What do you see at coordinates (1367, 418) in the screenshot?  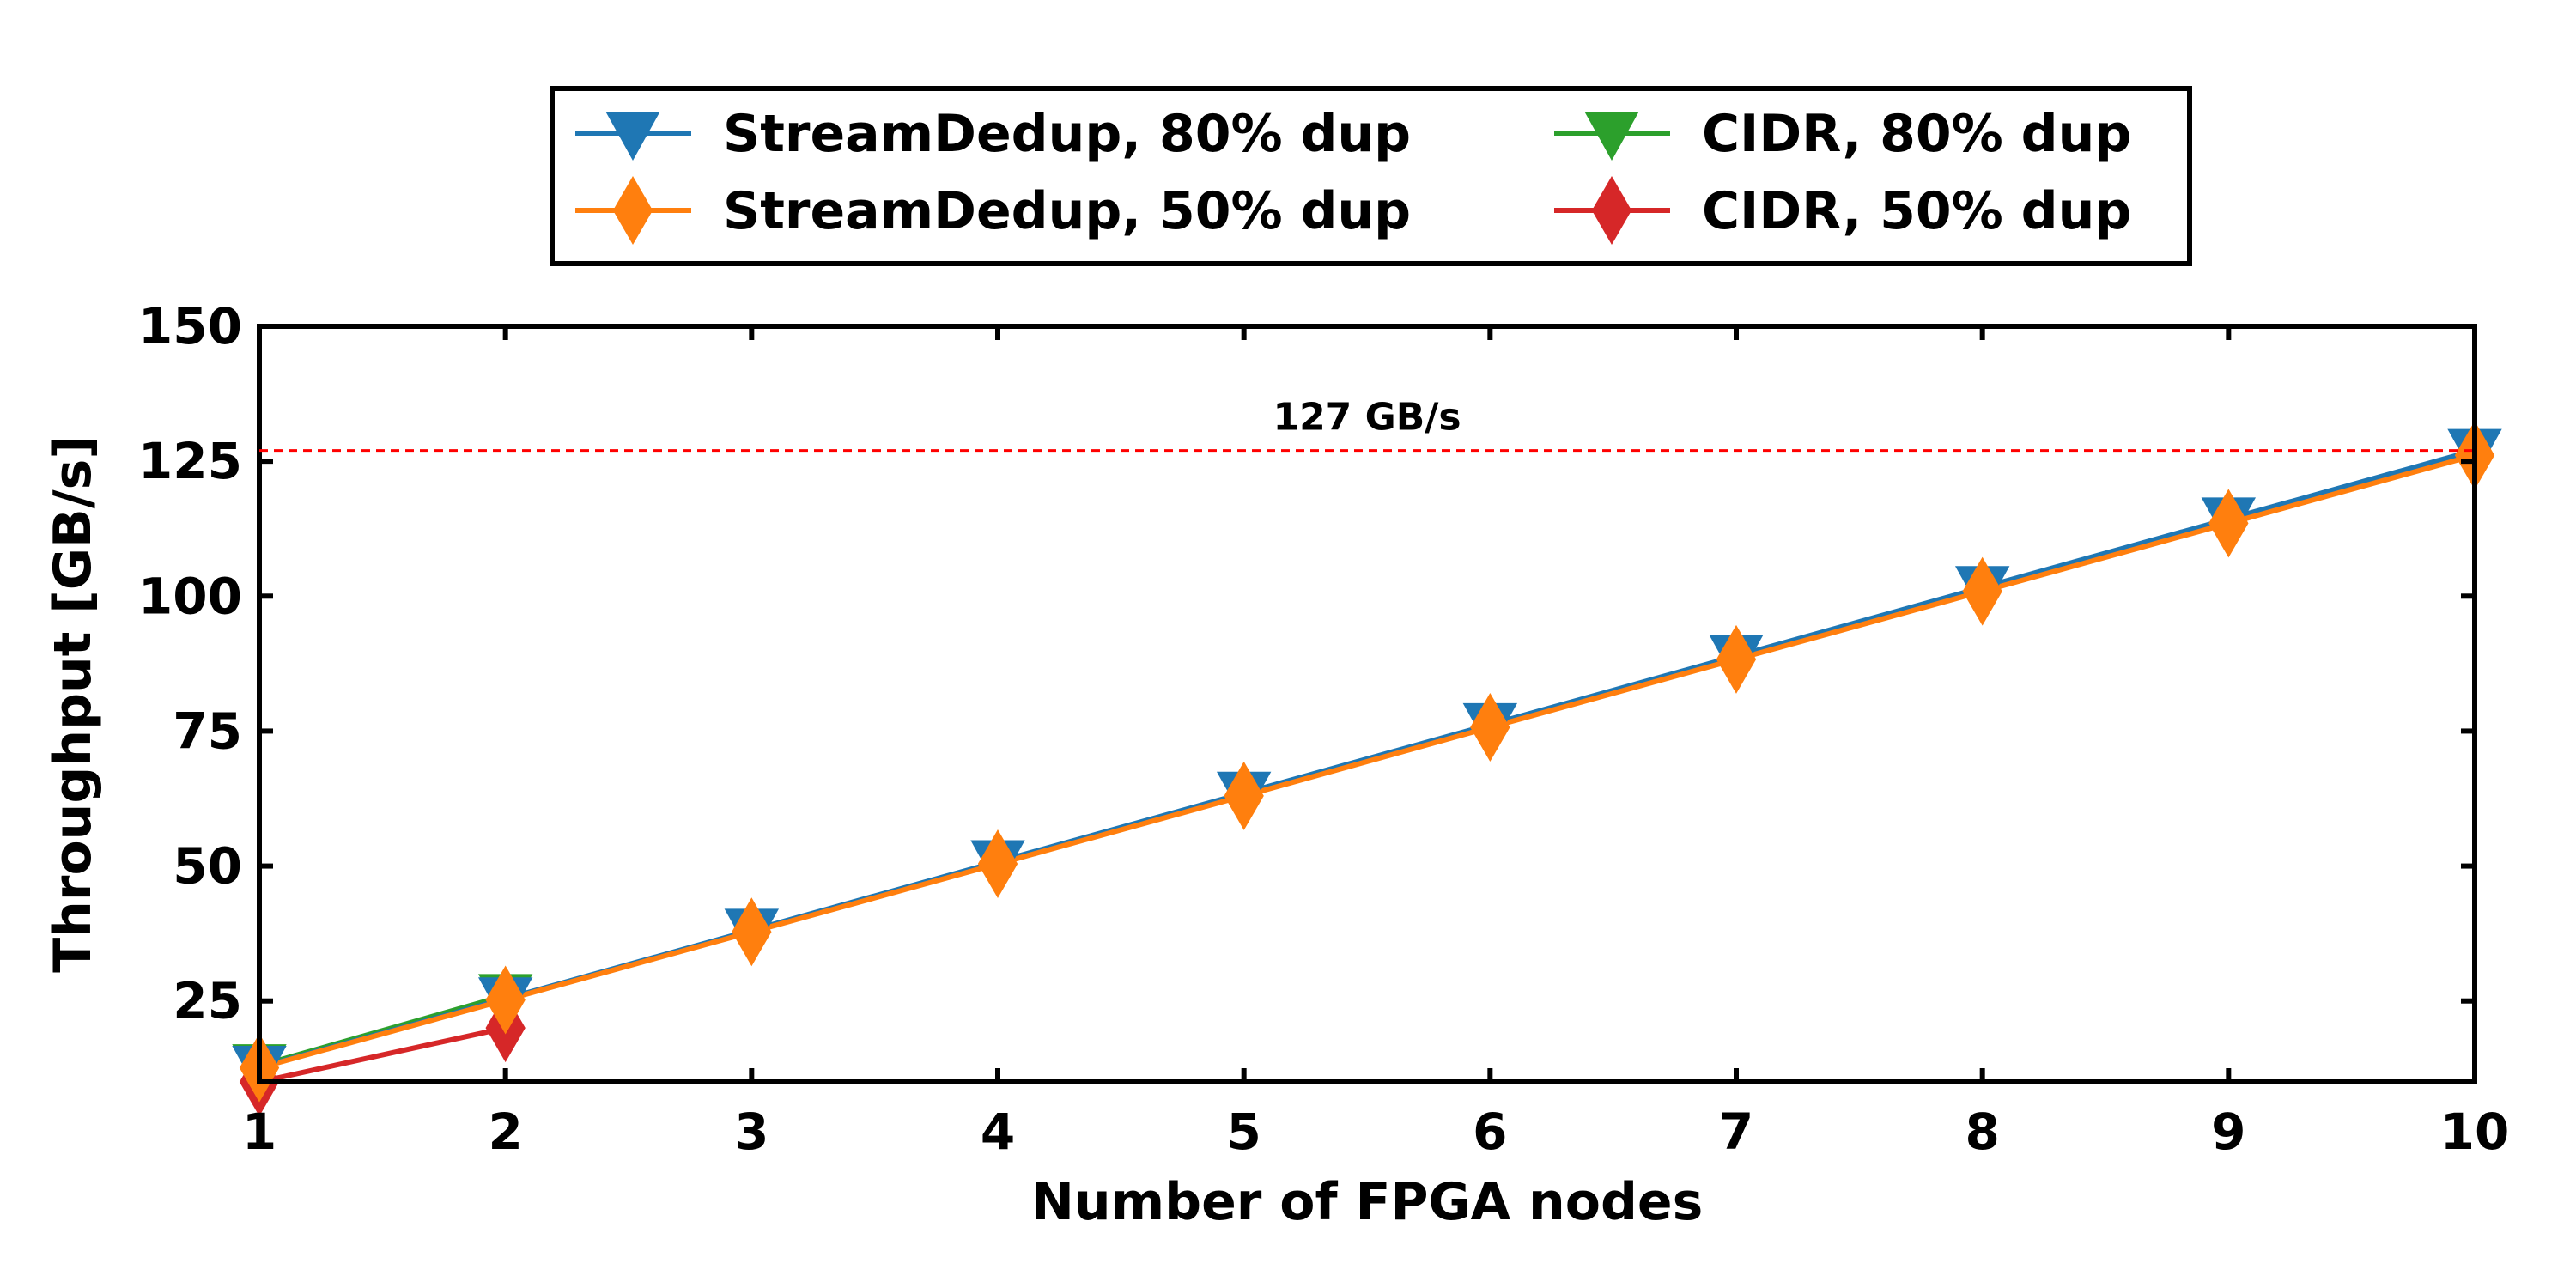 I see `reference-line-label: 127 GB/s` at bounding box center [1367, 418].